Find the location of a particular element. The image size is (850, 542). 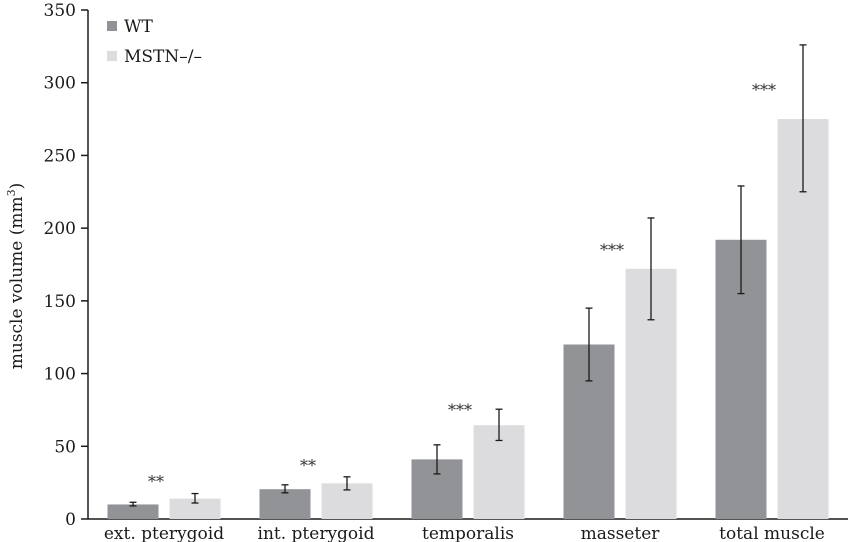

y-axis-title-main: muscle volume (mm is located at coordinates (17, 282).